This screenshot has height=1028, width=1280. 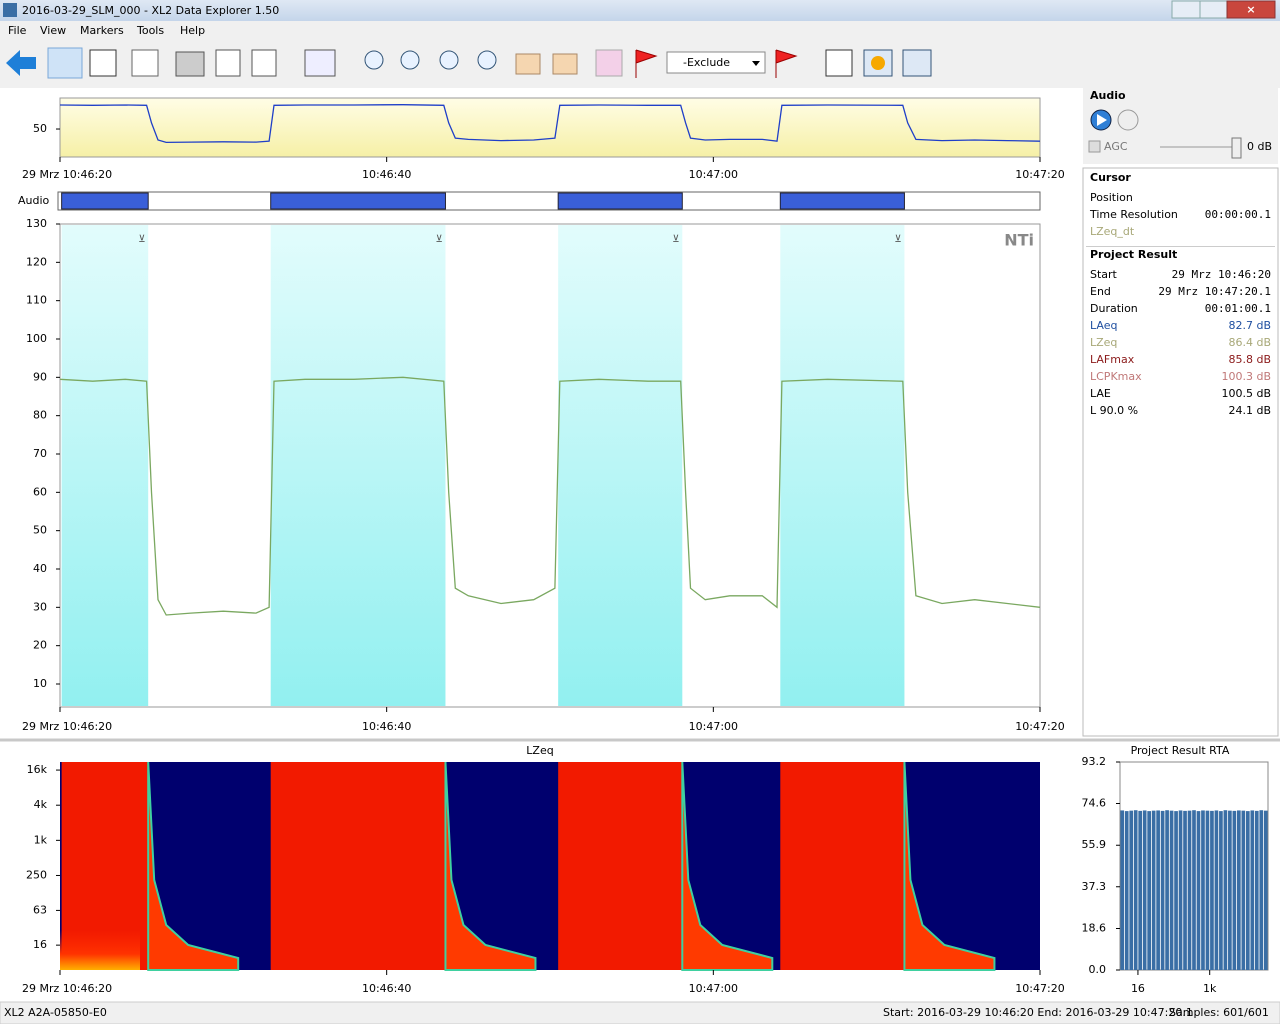 I want to click on y-tick-label: 40, so click(x=40, y=568).